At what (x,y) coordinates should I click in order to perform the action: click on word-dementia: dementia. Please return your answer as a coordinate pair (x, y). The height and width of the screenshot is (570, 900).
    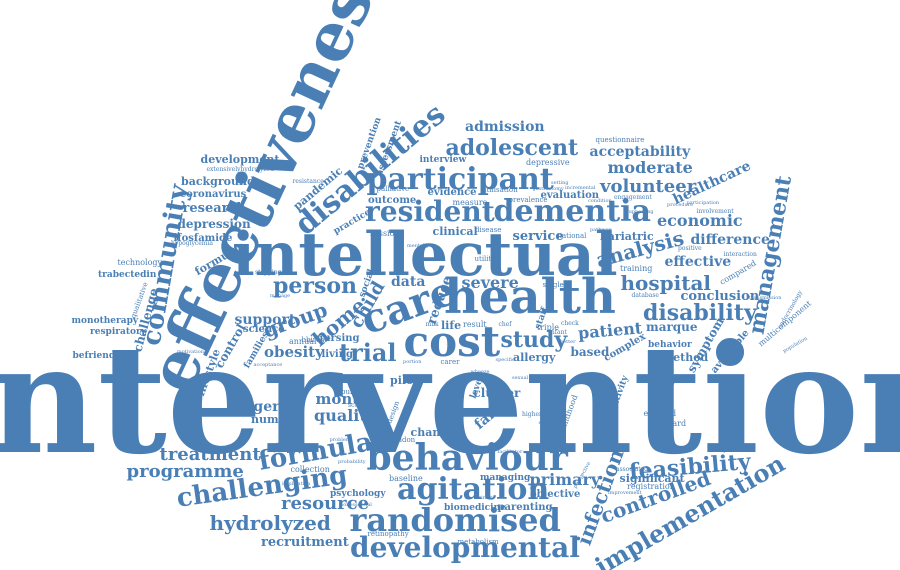
    Looking at the image, I should click on (572, 211).